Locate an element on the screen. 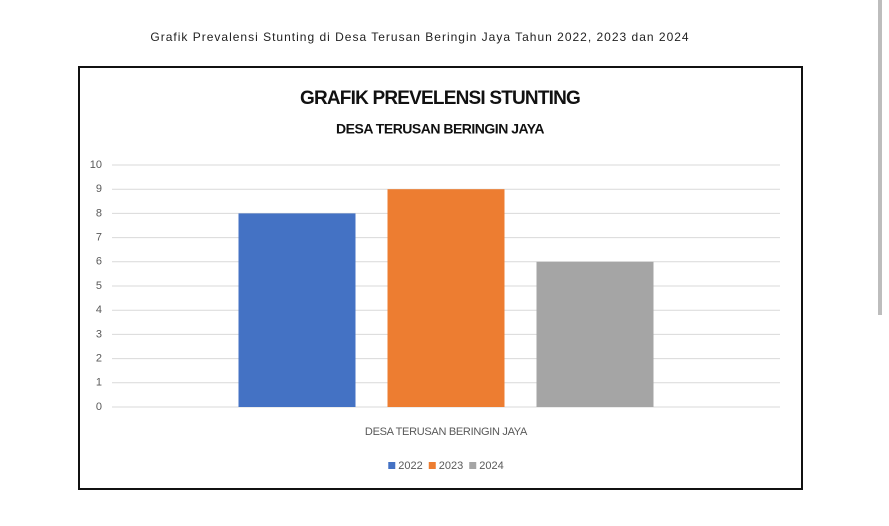 The height and width of the screenshot is (526, 889). chart-title: GRAFIK PREVELENSI STUNTING is located at coordinates (440, 98).